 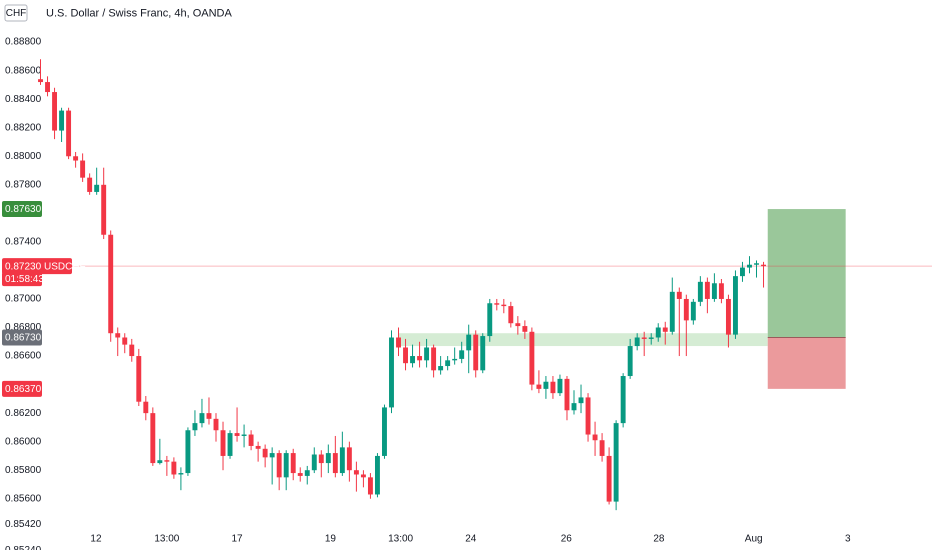 What do you see at coordinates (65, 266) in the screenshot?
I see `current-symbol: USDCHF` at bounding box center [65, 266].